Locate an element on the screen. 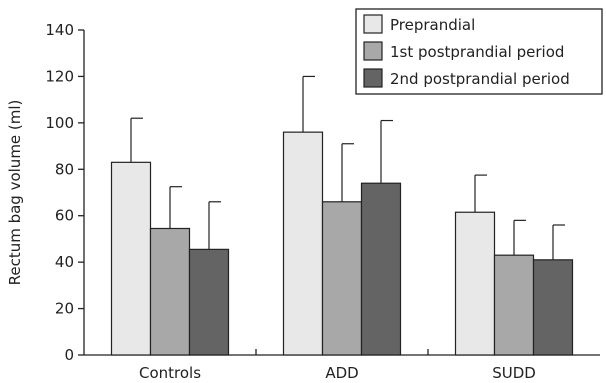 The height and width of the screenshot is (383, 606). x-category-label: Controls is located at coordinates (170, 373).